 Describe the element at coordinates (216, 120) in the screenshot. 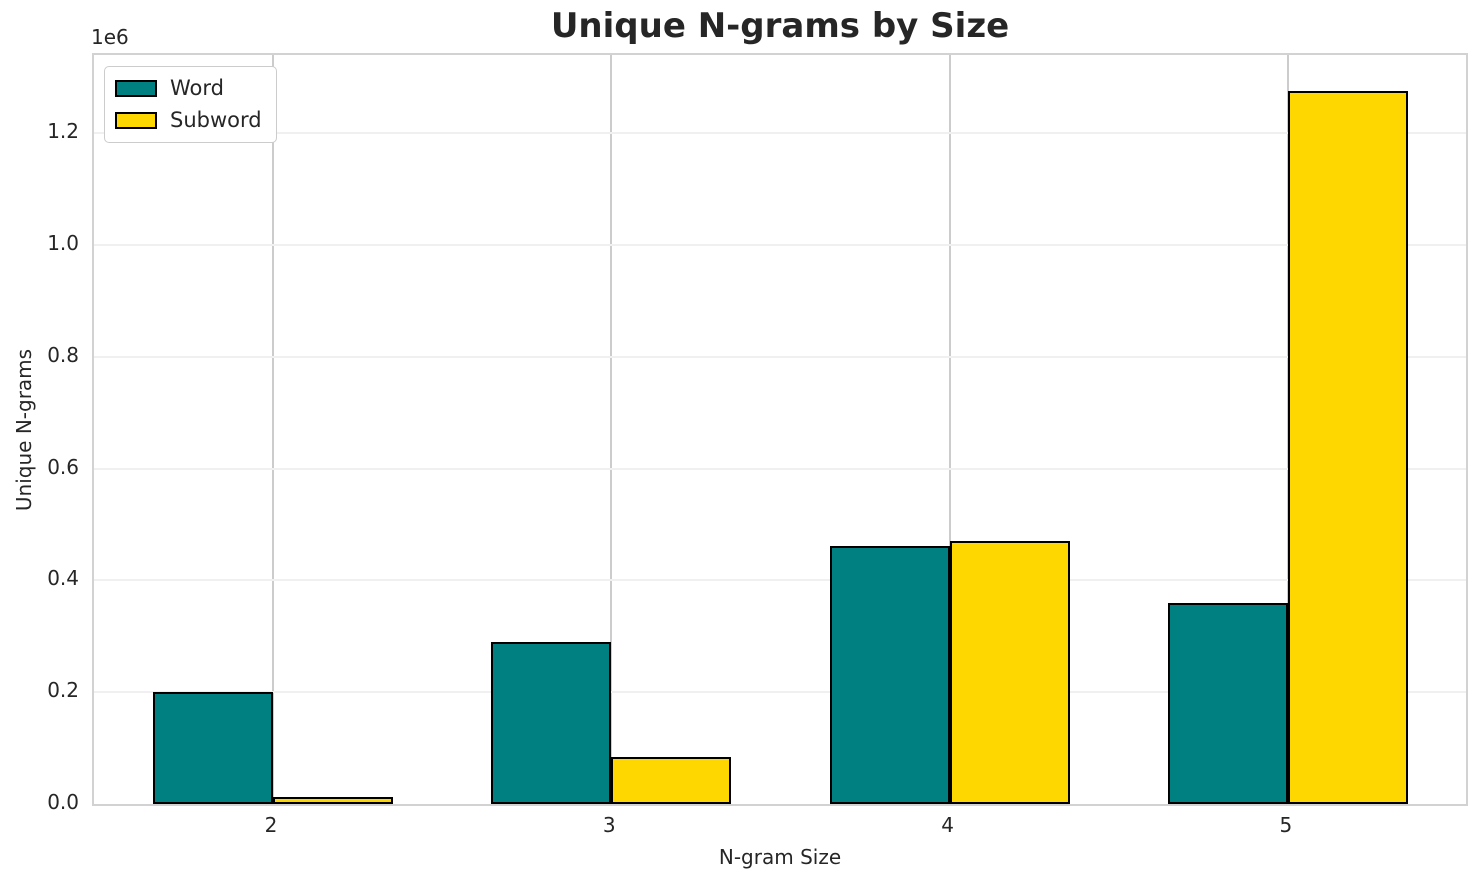

I see `legend-label: Subword` at that location.